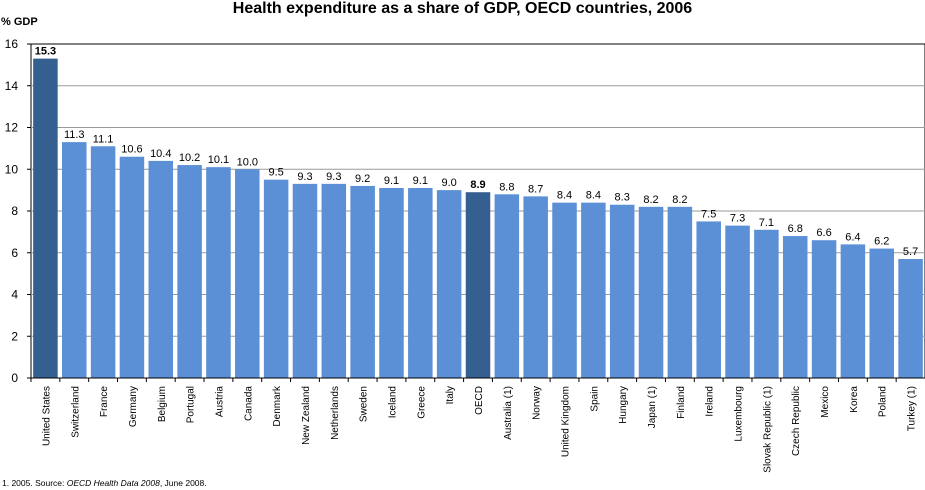 Image resolution: width=925 pixels, height=490 pixels. Describe the element at coordinates (277, 406) in the screenshot. I see `x-tick-label: Denmark` at that location.